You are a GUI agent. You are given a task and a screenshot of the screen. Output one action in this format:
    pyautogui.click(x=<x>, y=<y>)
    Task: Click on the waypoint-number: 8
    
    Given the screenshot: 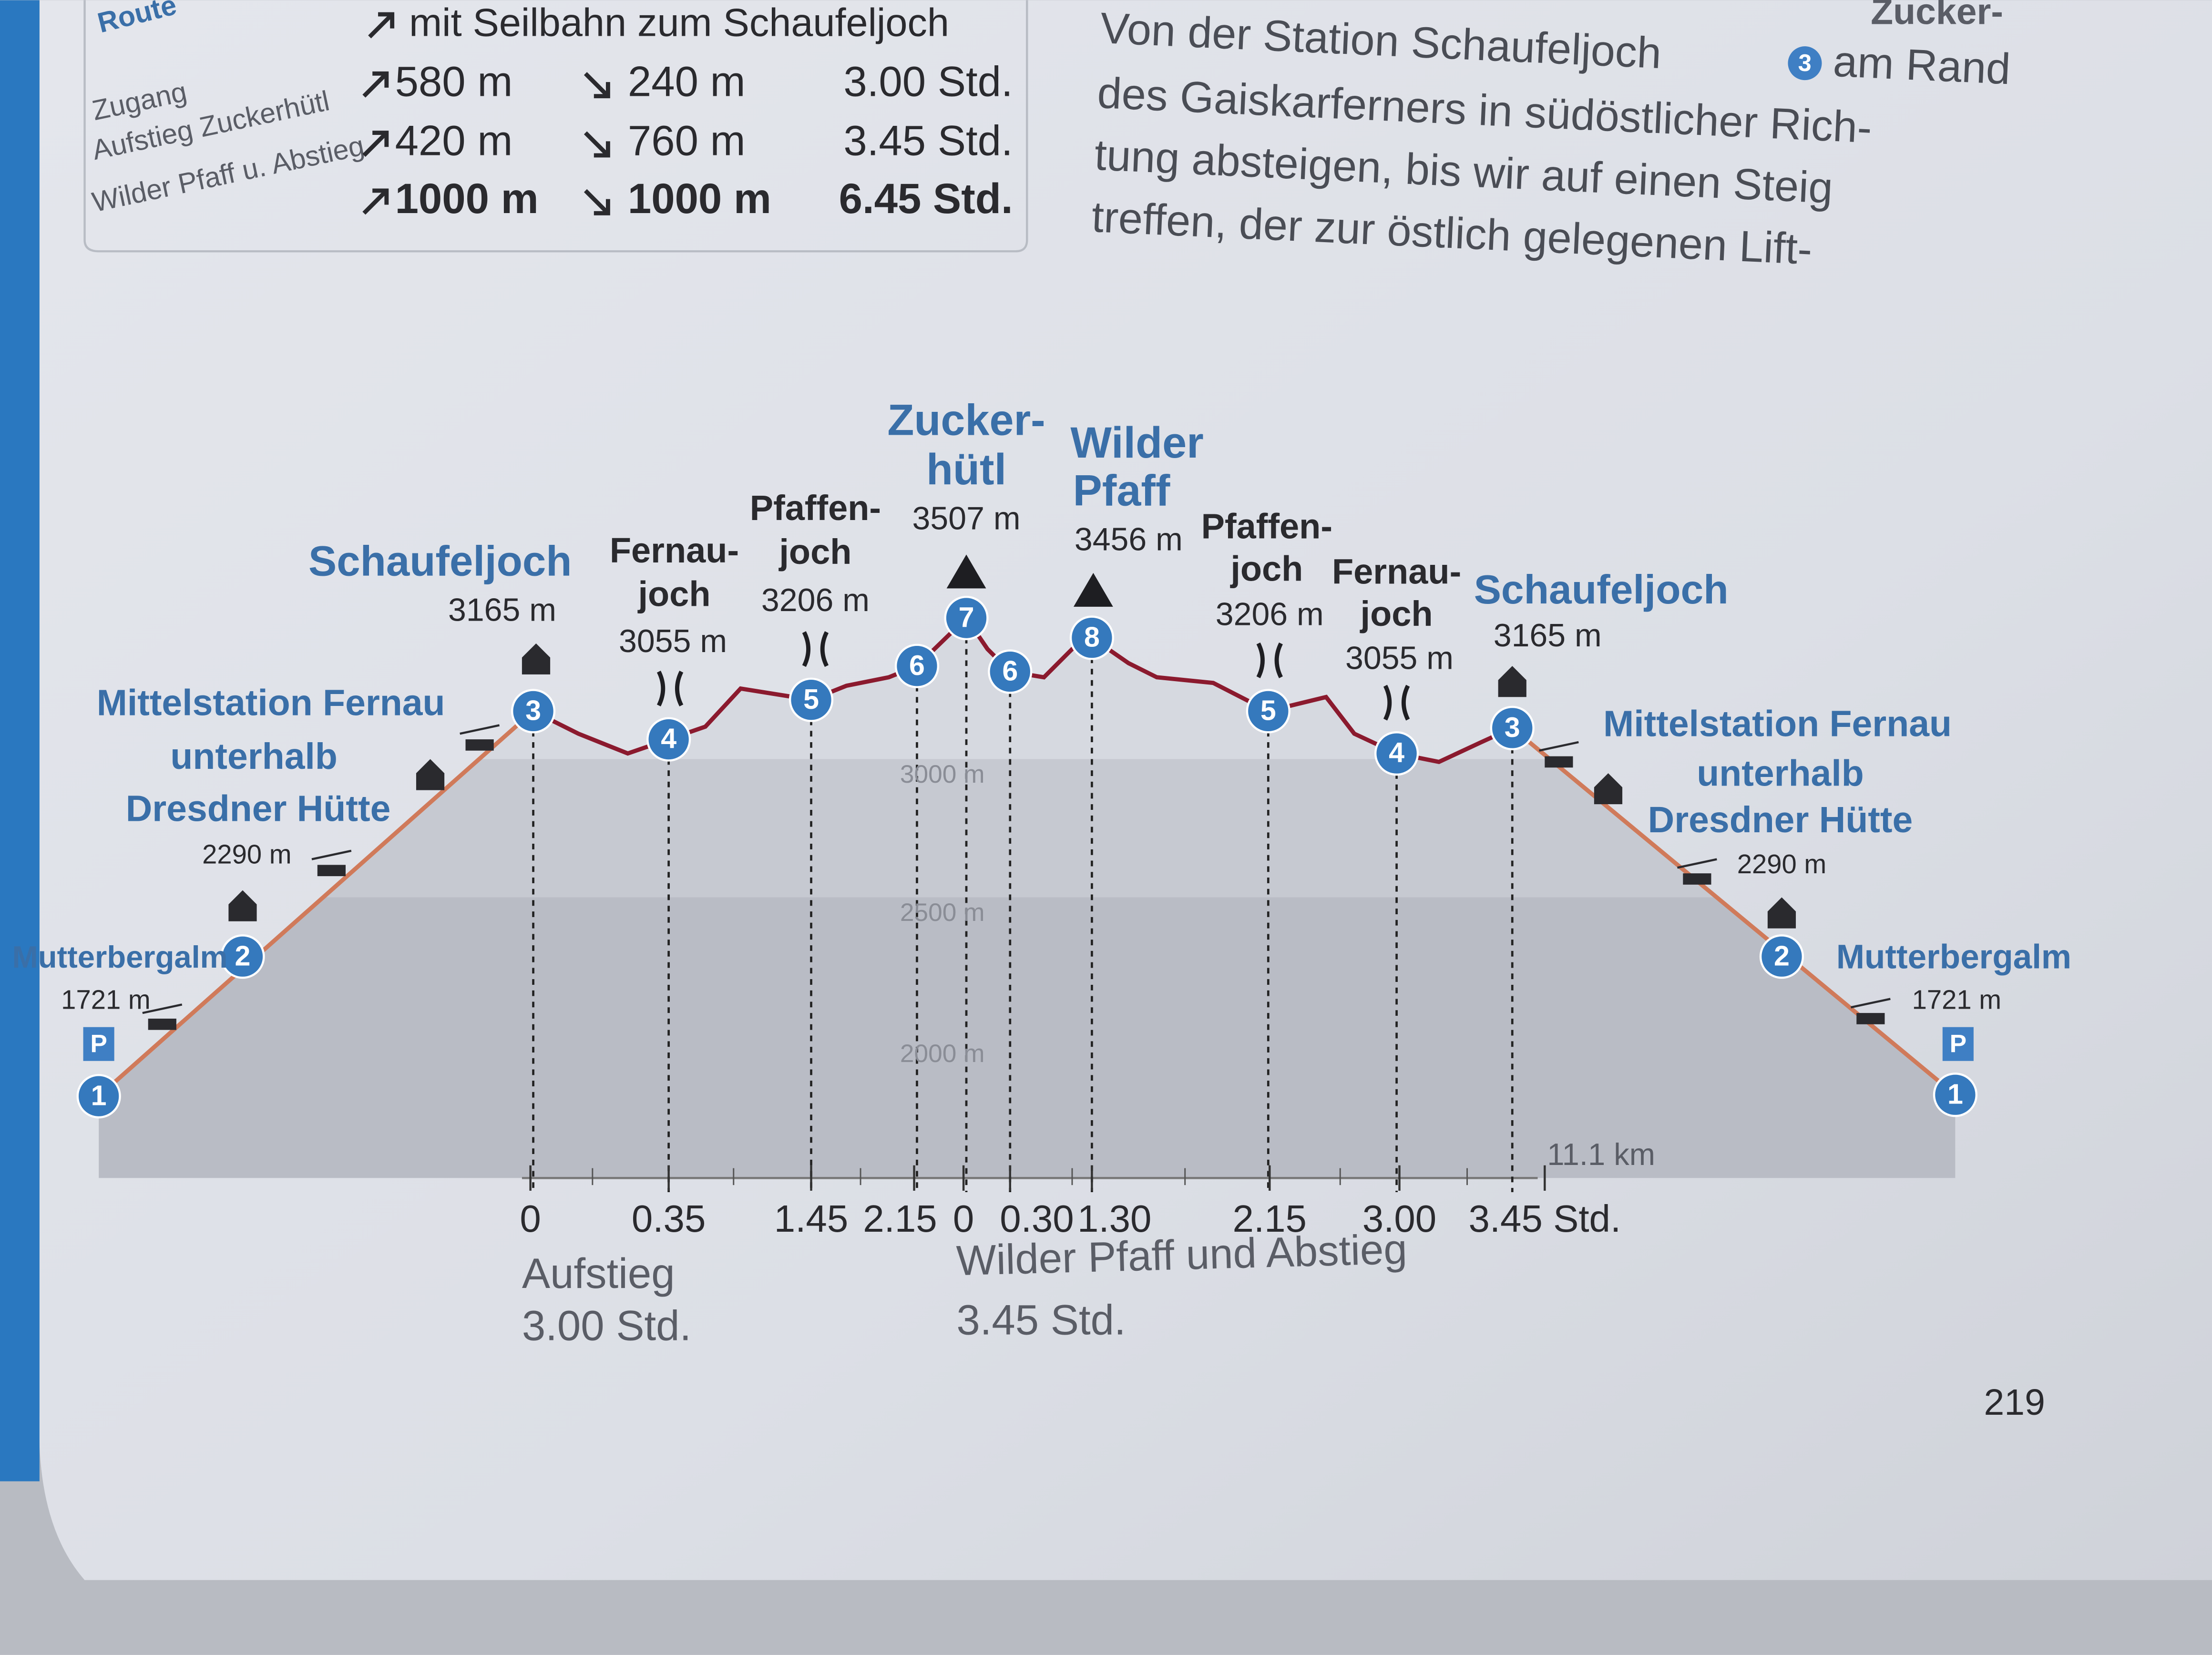 What is the action you would take?
    pyautogui.click(x=1092, y=637)
    